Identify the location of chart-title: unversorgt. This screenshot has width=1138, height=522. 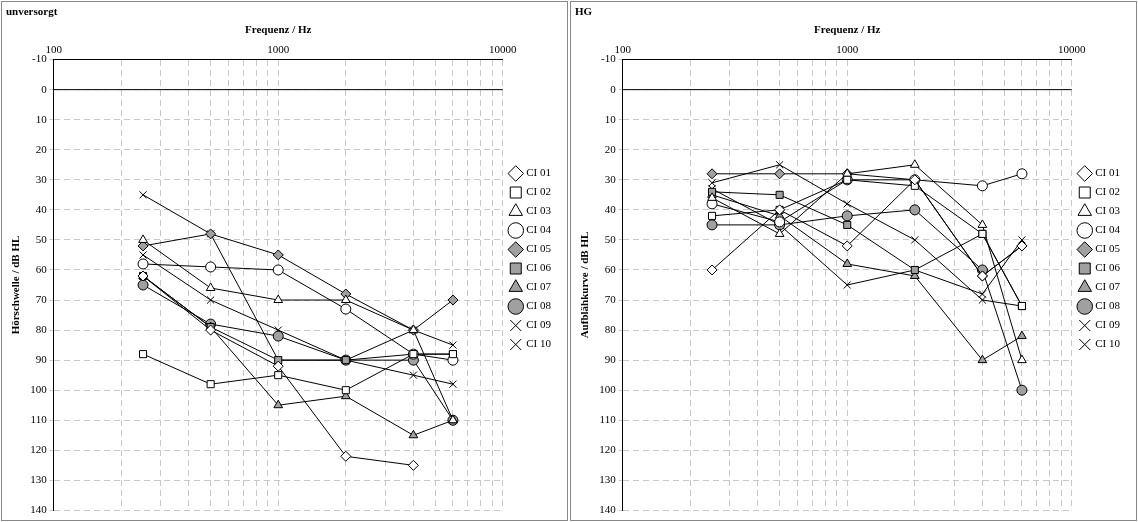
(32, 11).